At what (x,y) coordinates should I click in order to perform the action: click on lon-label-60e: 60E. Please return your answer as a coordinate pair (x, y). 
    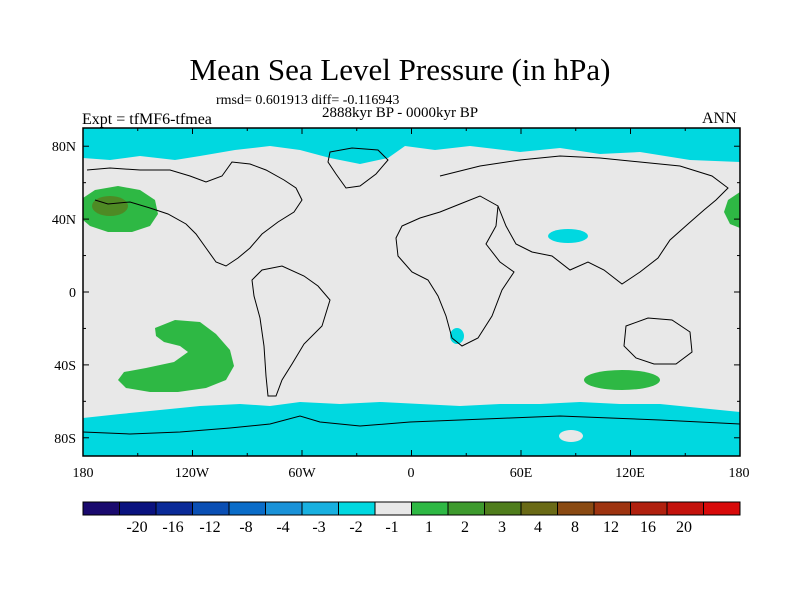
    Looking at the image, I should click on (521, 473).